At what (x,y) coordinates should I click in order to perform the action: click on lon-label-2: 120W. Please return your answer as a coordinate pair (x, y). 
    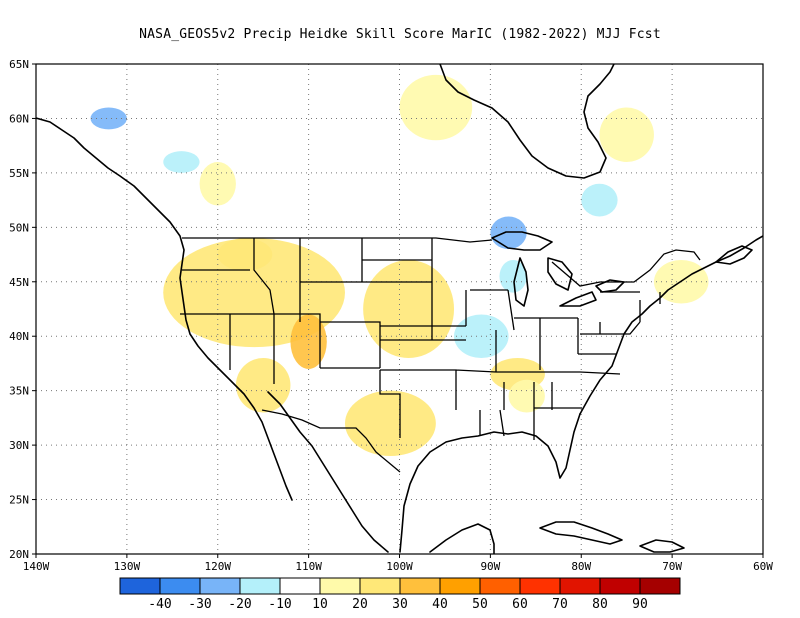
    Looking at the image, I should click on (218, 566).